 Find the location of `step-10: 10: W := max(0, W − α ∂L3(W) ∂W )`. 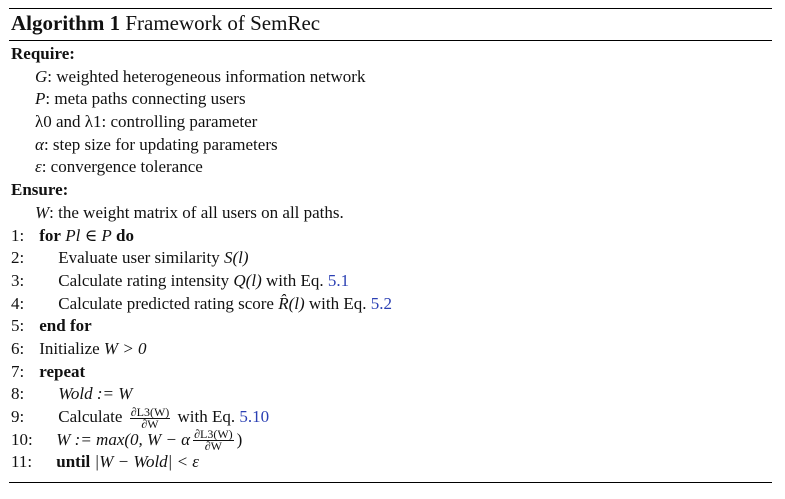

step-10: 10: W := max(0, W − α ∂L3(W) ∂W ) is located at coordinates (391, 440).